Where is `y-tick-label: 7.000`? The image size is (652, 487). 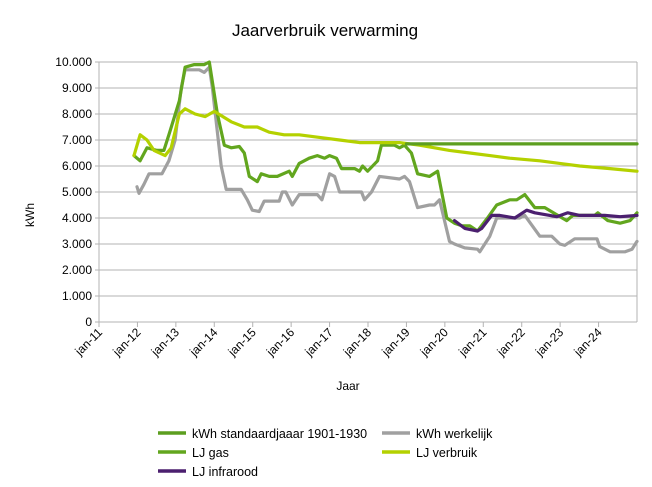 y-tick-label: 7.000 is located at coordinates (77, 140).